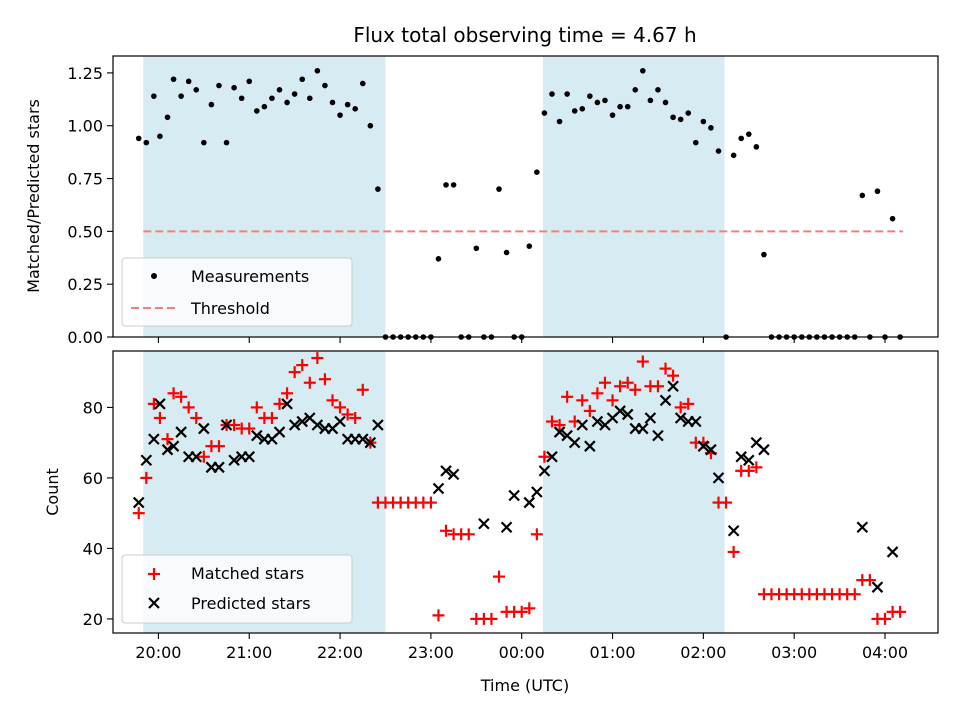 The image size is (960, 720). Describe the element at coordinates (237, 589) in the screenshot. I see `bottom-legend: Matched stars Predicted stars` at that location.